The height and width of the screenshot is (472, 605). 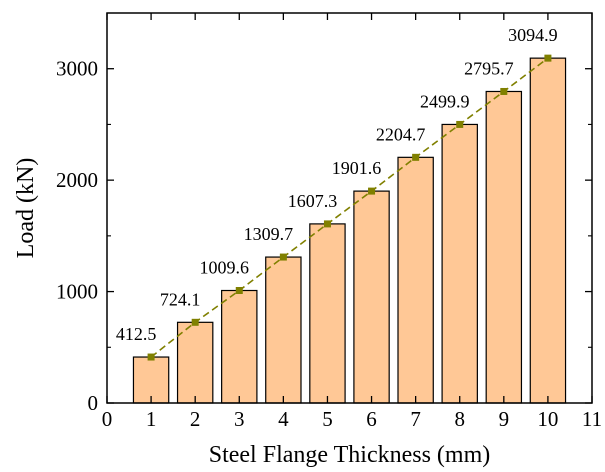 I want to click on data-label-2: 724.1, so click(x=180, y=299).